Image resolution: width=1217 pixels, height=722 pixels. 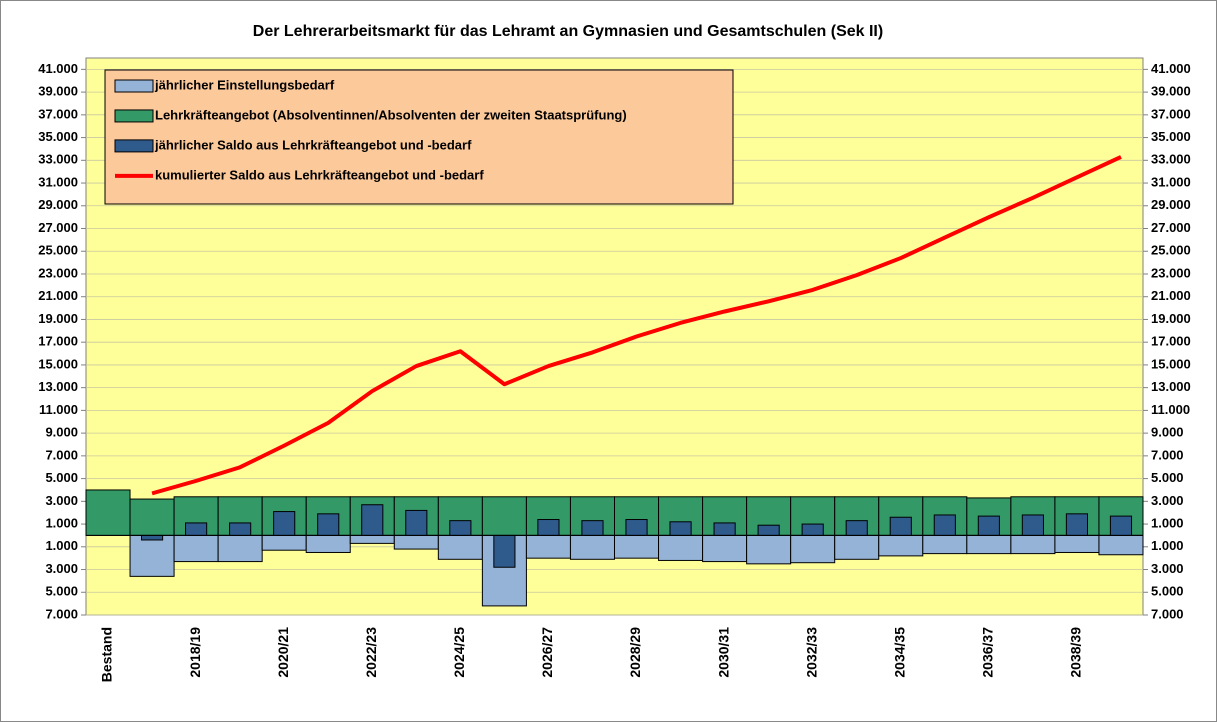 I want to click on y-tick-label: 29.000, so click(x=58, y=204).